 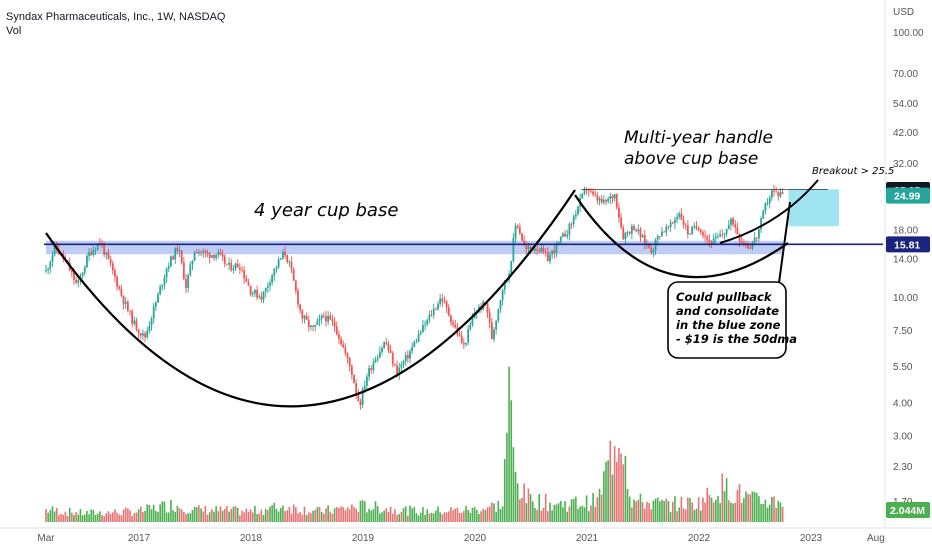 What do you see at coordinates (363, 538) in the screenshot?
I see `time-tick-label: 2019` at bounding box center [363, 538].